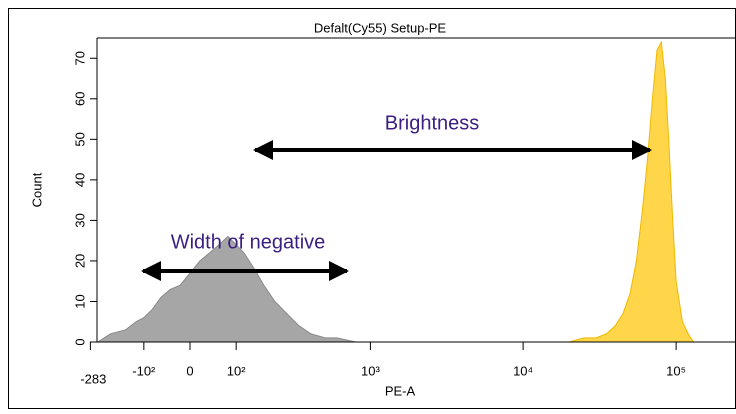  I want to click on y-tick-label: 30, so click(79, 220).